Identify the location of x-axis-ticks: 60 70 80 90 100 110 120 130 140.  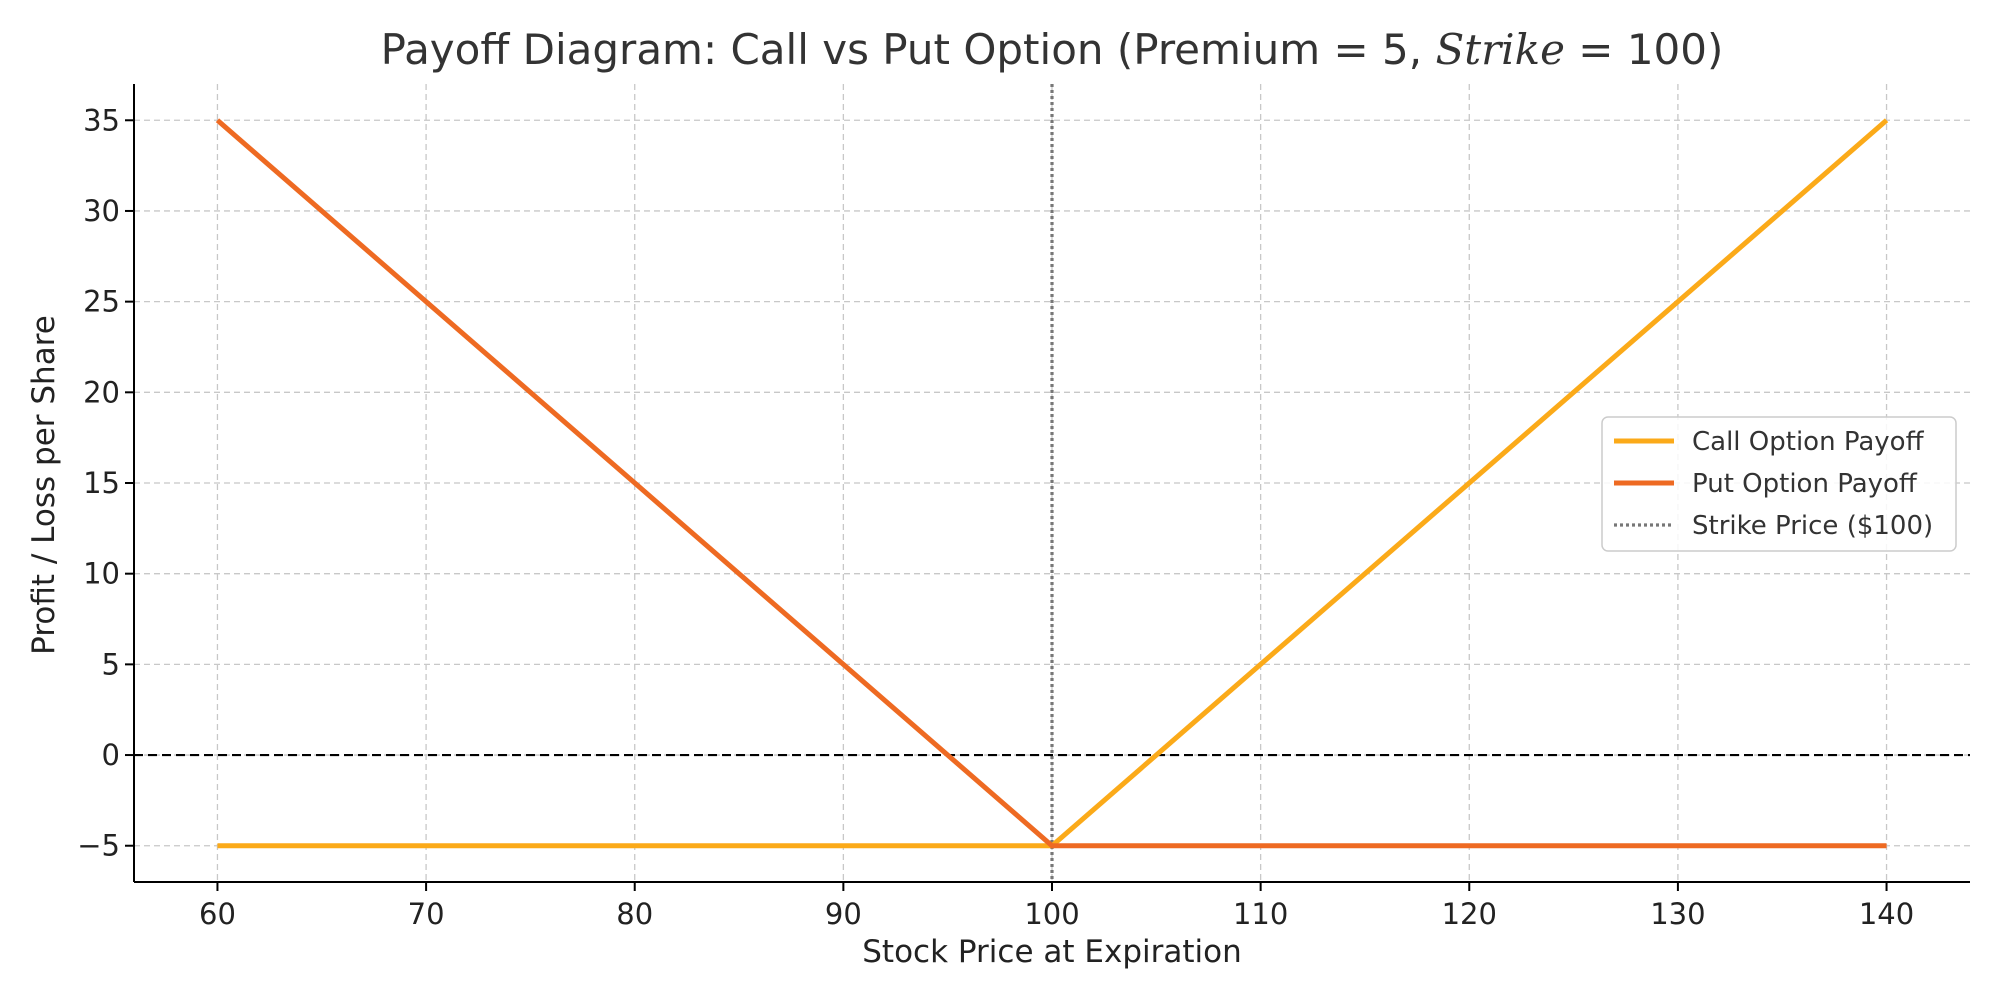
(1056, 906).